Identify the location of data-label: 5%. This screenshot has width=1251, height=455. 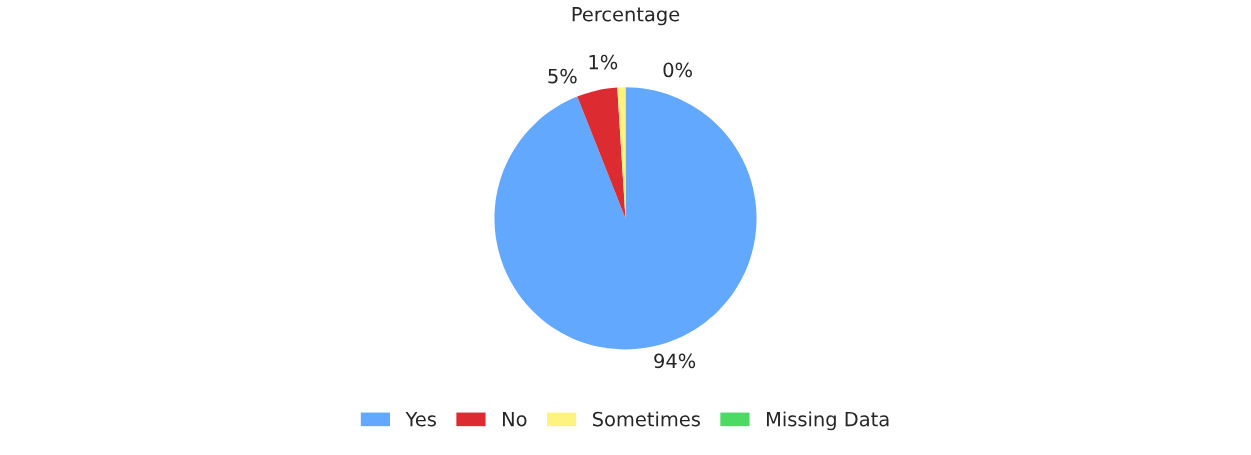
(562, 76).